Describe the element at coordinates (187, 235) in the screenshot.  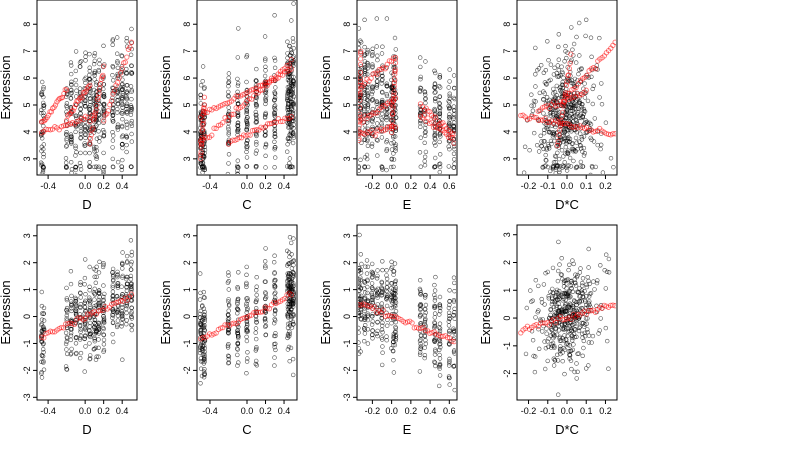
I see `y-tick-label: 3` at that location.